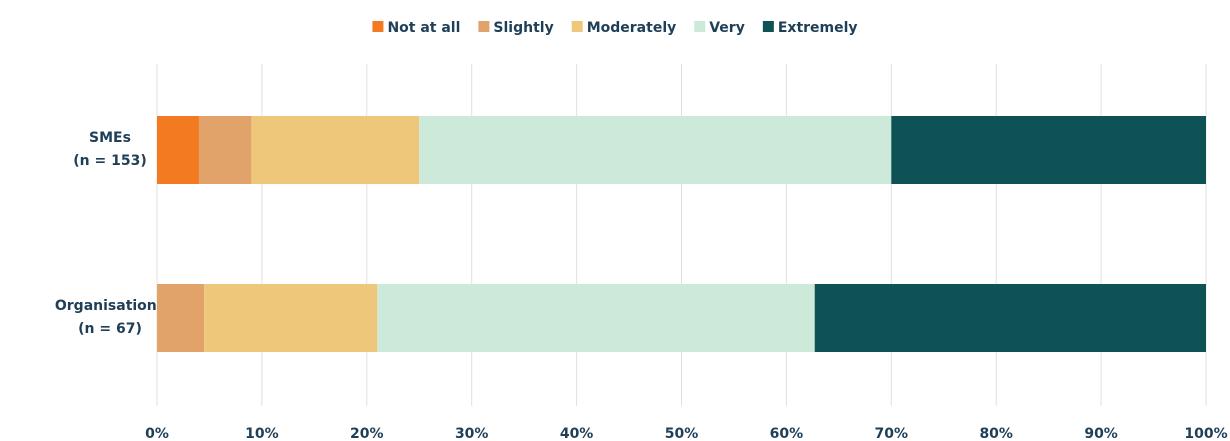  Describe the element at coordinates (632, 28) in the screenshot. I see `legend-label: Moderately` at that location.